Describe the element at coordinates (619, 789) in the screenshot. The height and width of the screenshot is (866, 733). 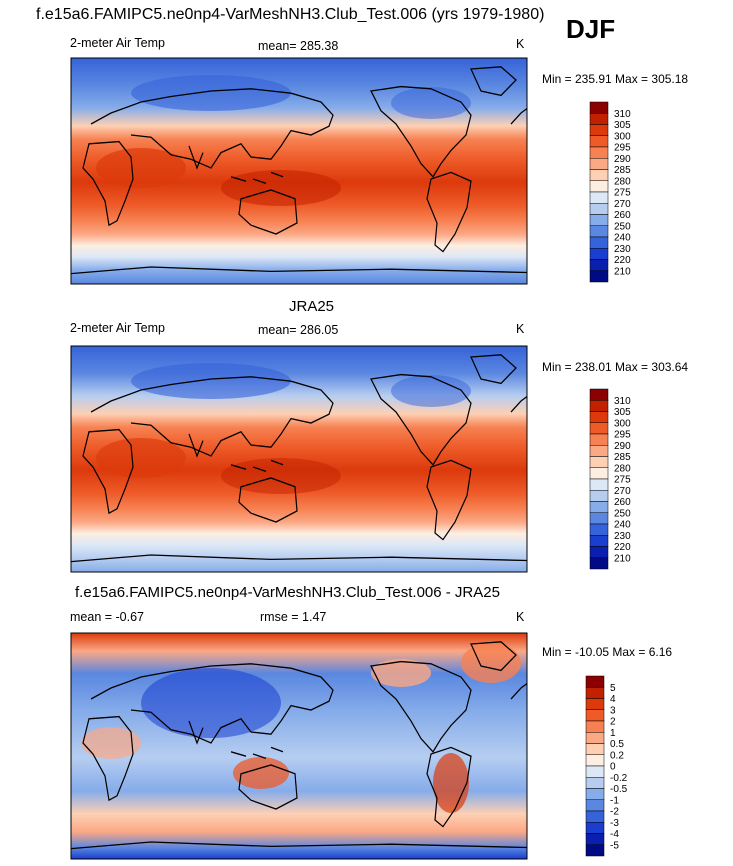
I see `colorbar-tick-label: -0.5` at that location.